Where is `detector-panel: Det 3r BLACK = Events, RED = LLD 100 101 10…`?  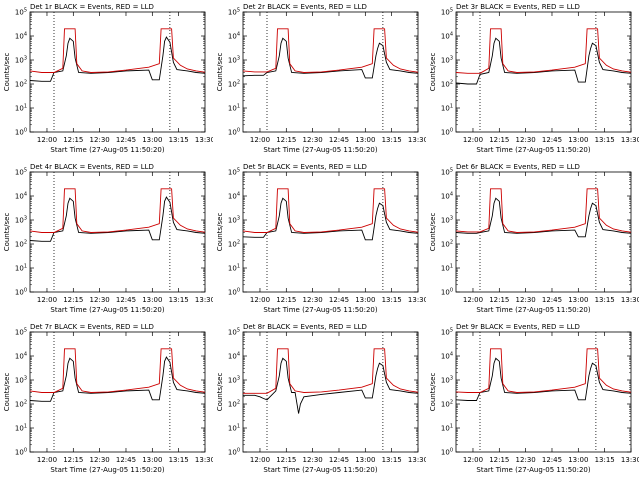
detector-panel: Det 3r BLACK = Events, RED = LLD 100 101 10… is located at coordinates (532, 80).